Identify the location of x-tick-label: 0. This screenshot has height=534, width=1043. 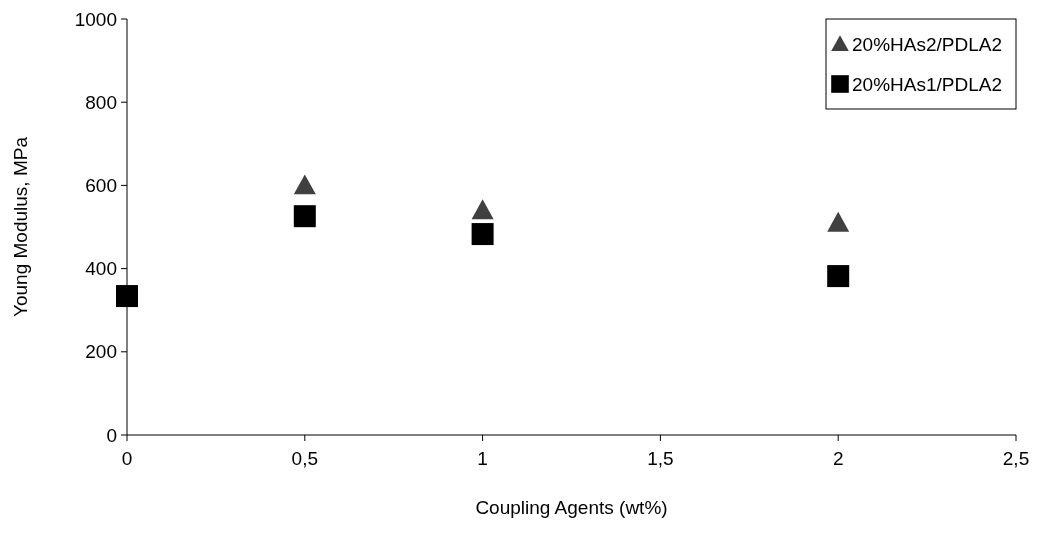
(127, 458).